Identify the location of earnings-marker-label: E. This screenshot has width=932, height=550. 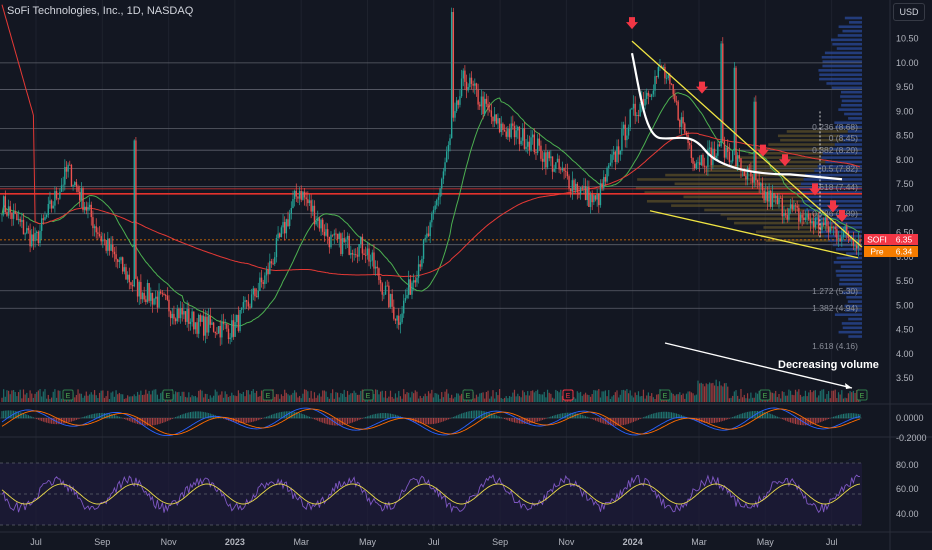
(368, 396).